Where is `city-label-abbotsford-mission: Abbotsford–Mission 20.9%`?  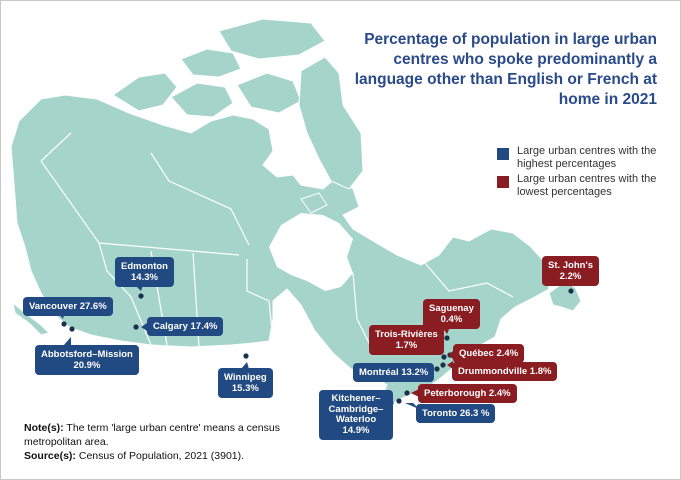 city-label-abbotsford-mission: Abbotsford–Mission 20.9% is located at coordinates (87, 360).